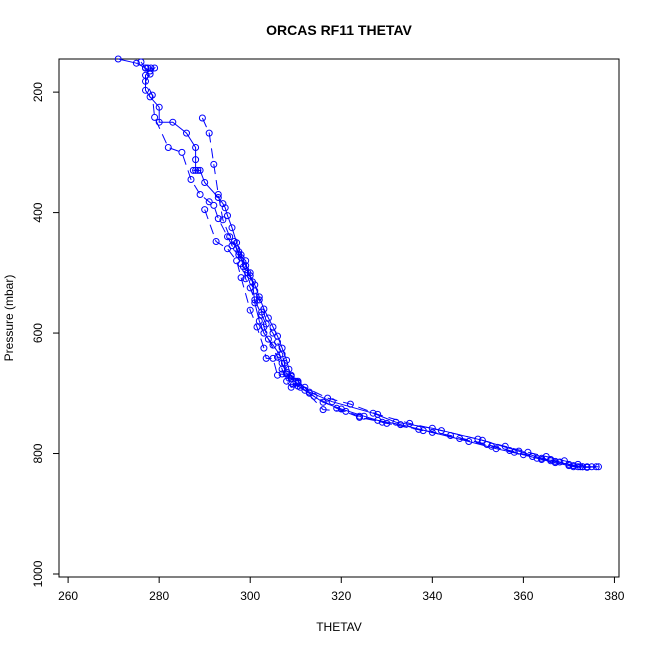 The width and height of the screenshot is (650, 650). What do you see at coordinates (339, 30) in the screenshot?
I see `chart-title: ORCAS RF11 THETAV` at bounding box center [339, 30].